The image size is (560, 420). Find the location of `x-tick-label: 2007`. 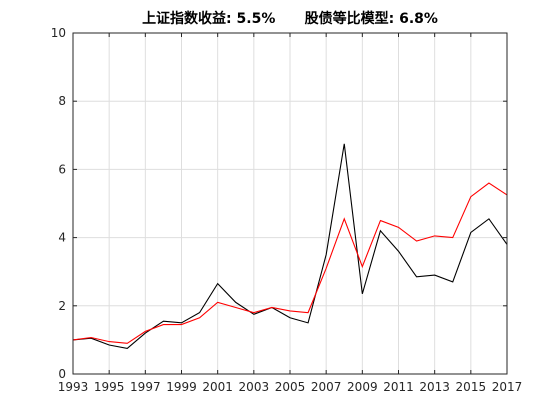

x-tick-label: 2007 is located at coordinates (326, 387).